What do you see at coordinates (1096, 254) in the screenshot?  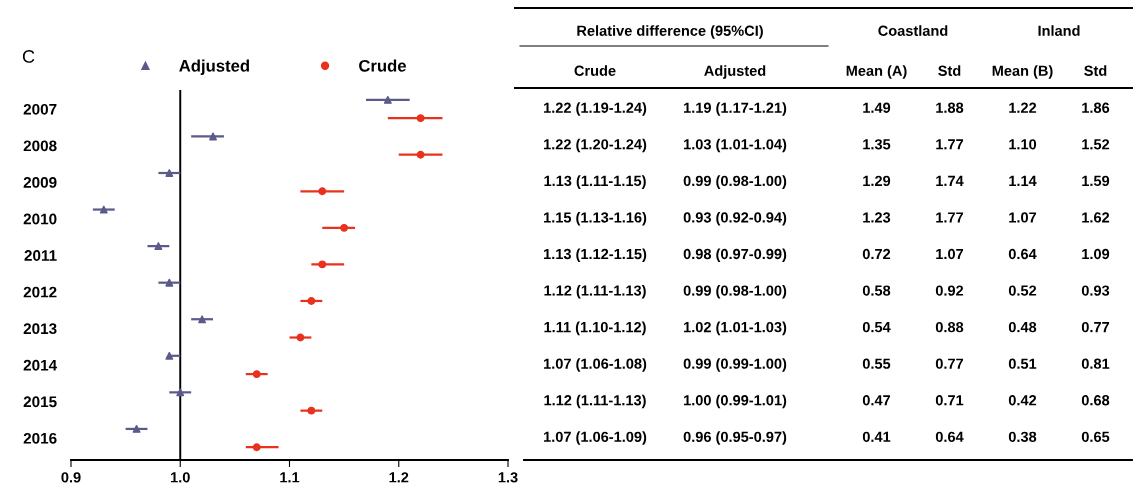 I see `text: 1.09` at bounding box center [1096, 254].